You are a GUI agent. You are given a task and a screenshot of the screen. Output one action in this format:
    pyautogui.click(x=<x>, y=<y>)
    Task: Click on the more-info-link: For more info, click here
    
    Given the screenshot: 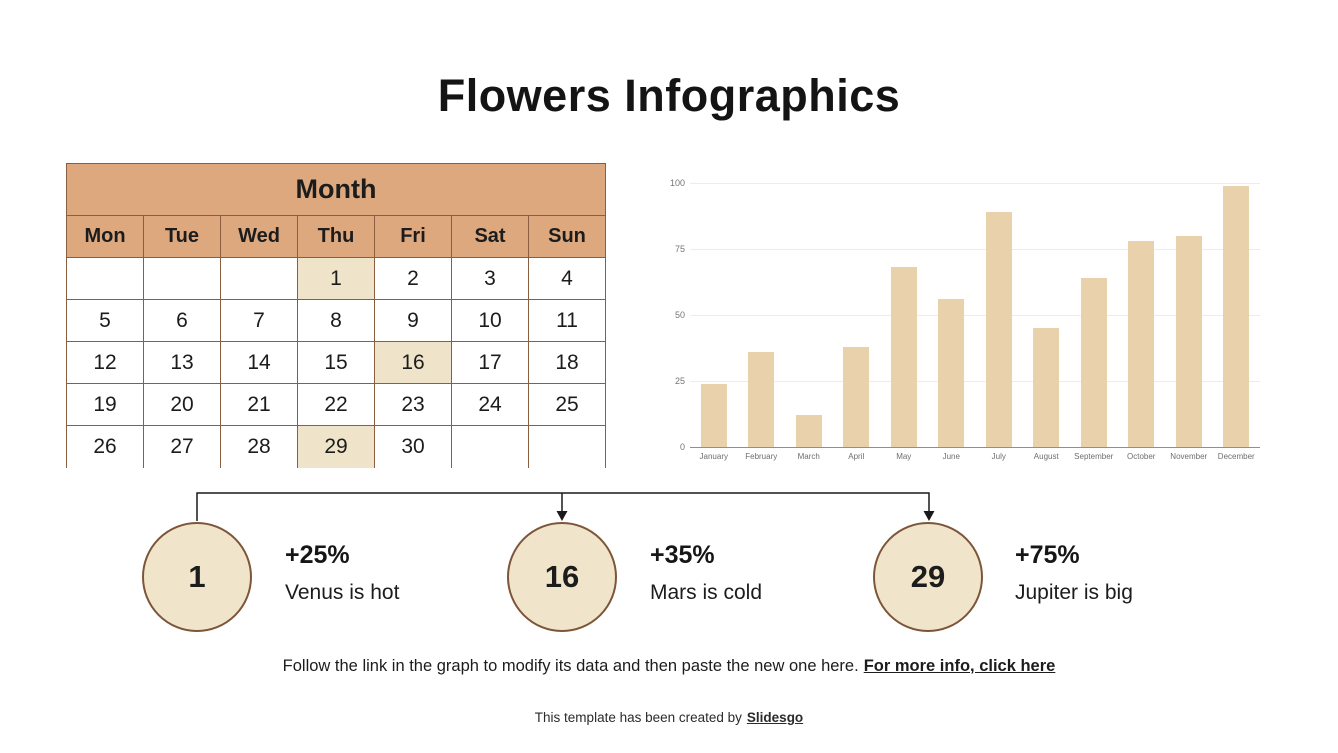 What is the action you would take?
    pyautogui.click(x=959, y=666)
    